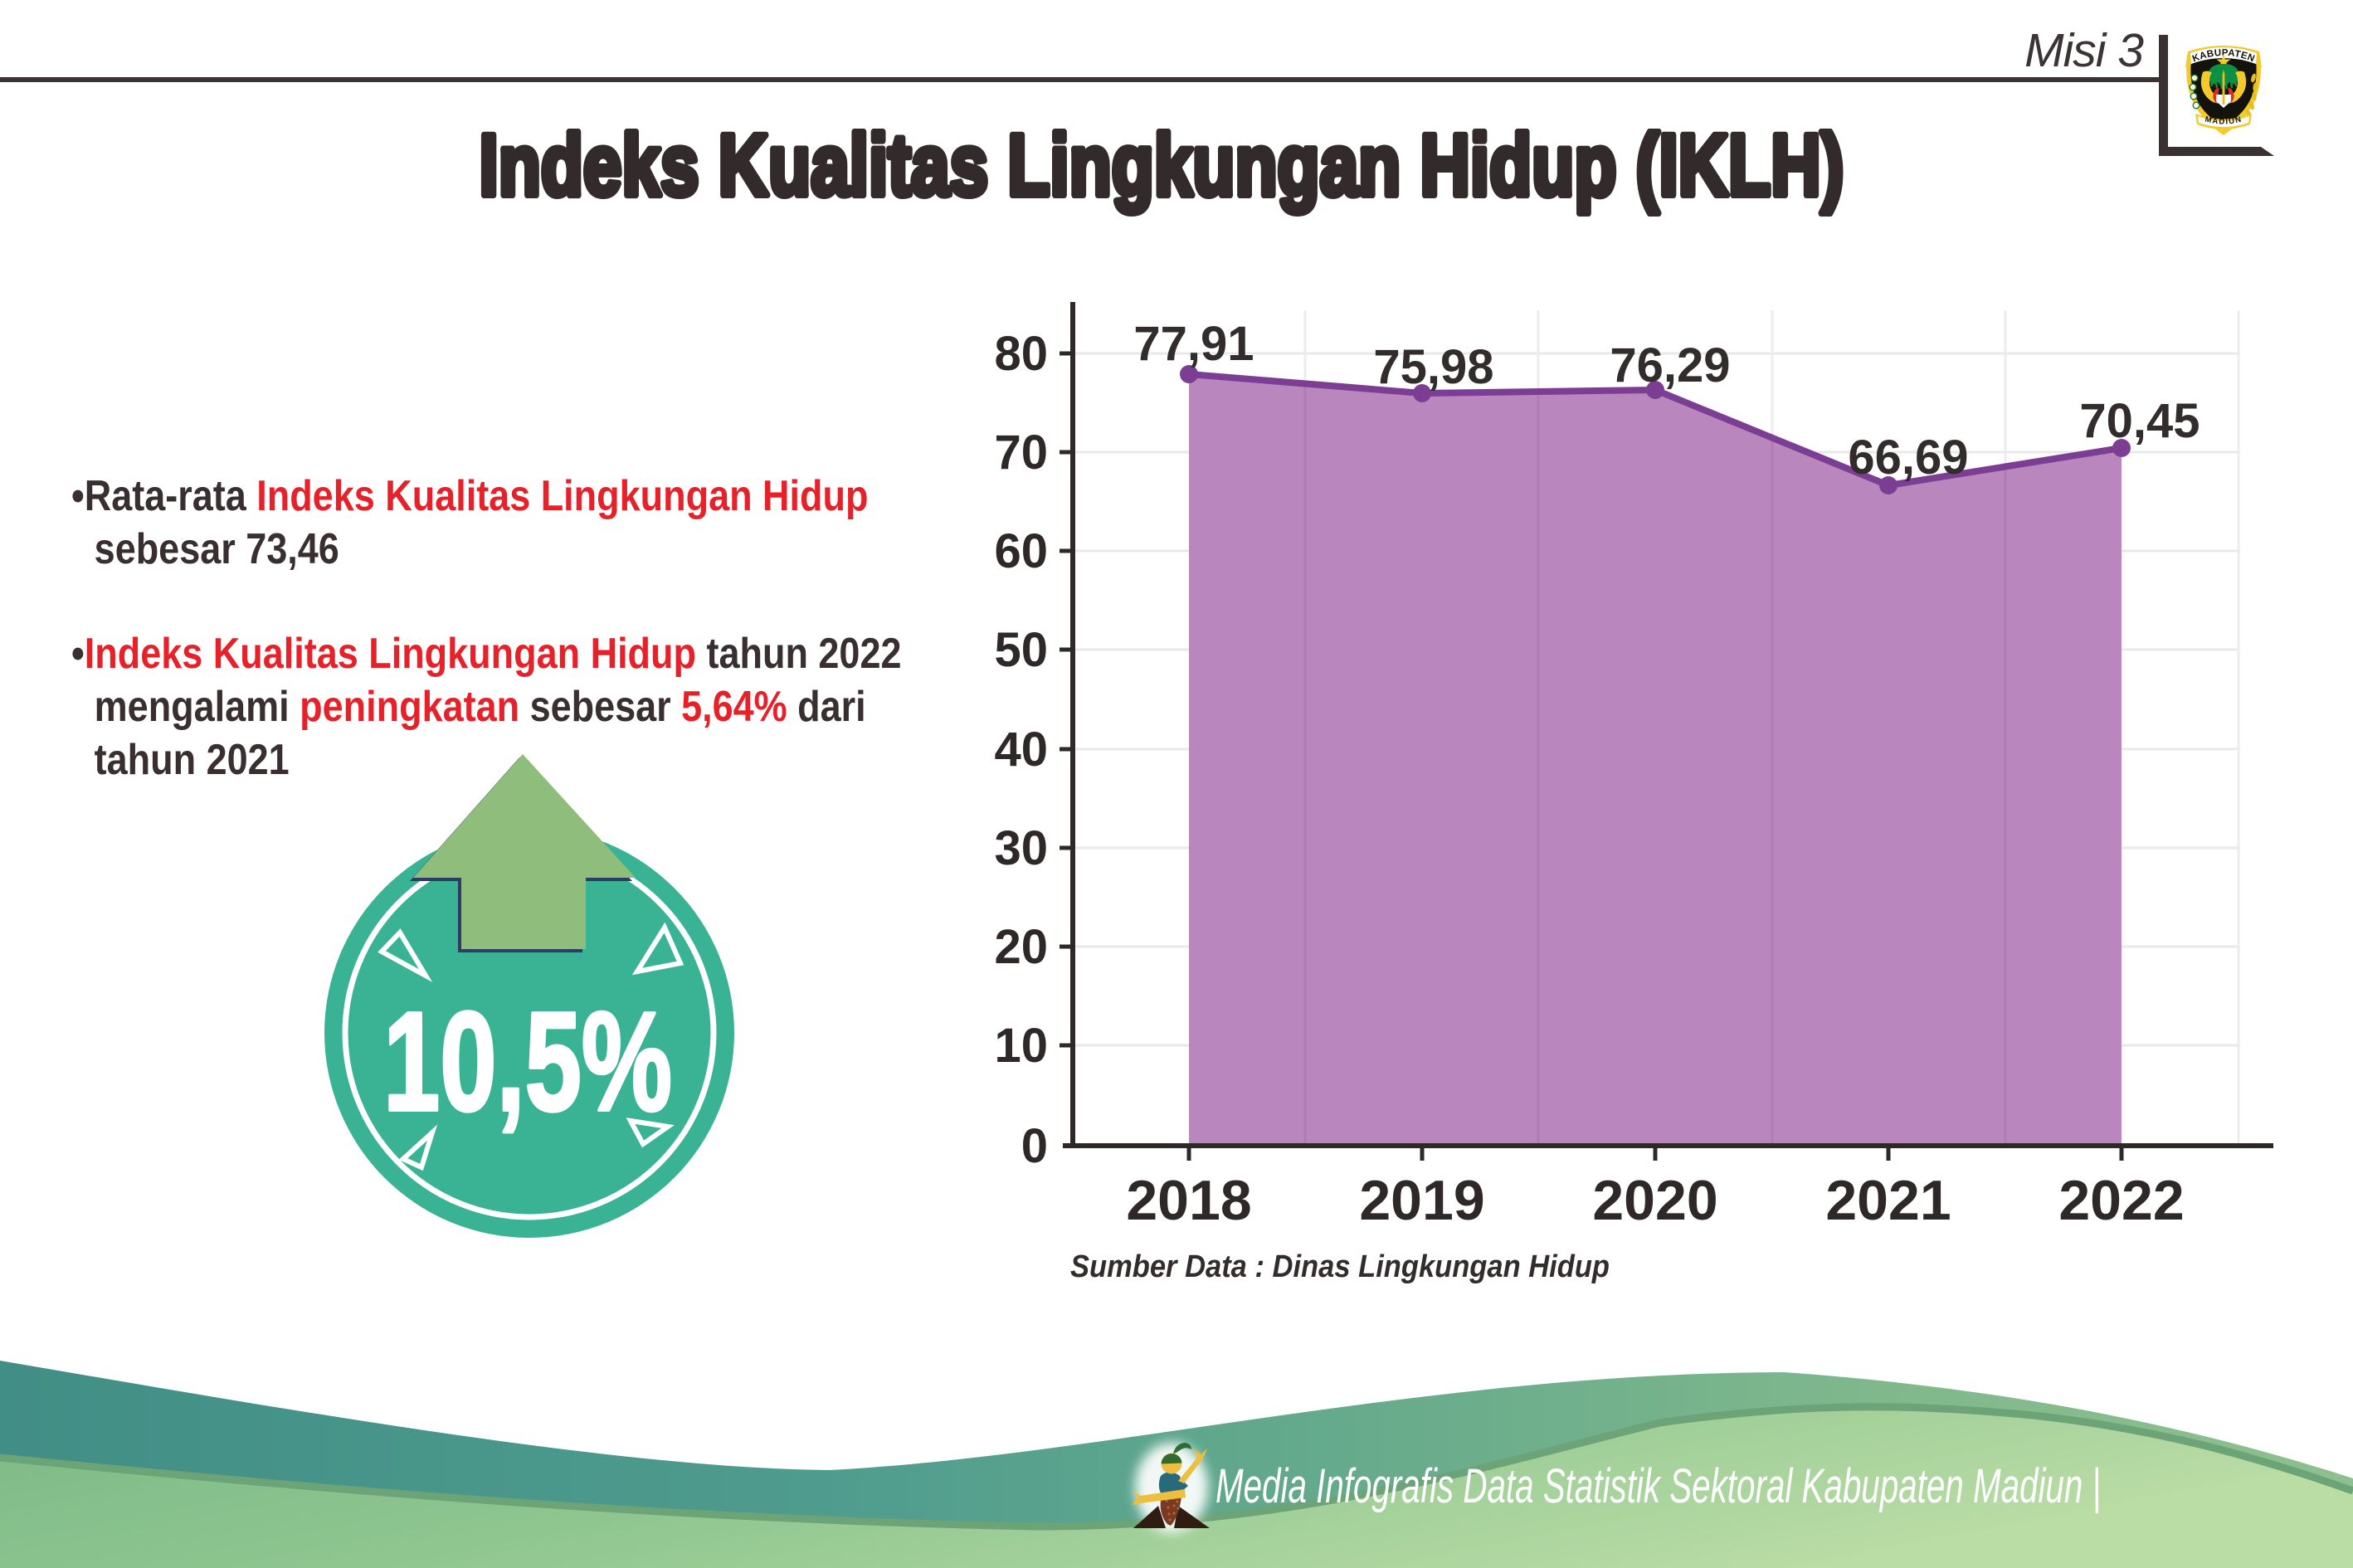  Describe the element at coordinates (1021, 848) in the screenshot. I see `svg-text: 30` at that location.